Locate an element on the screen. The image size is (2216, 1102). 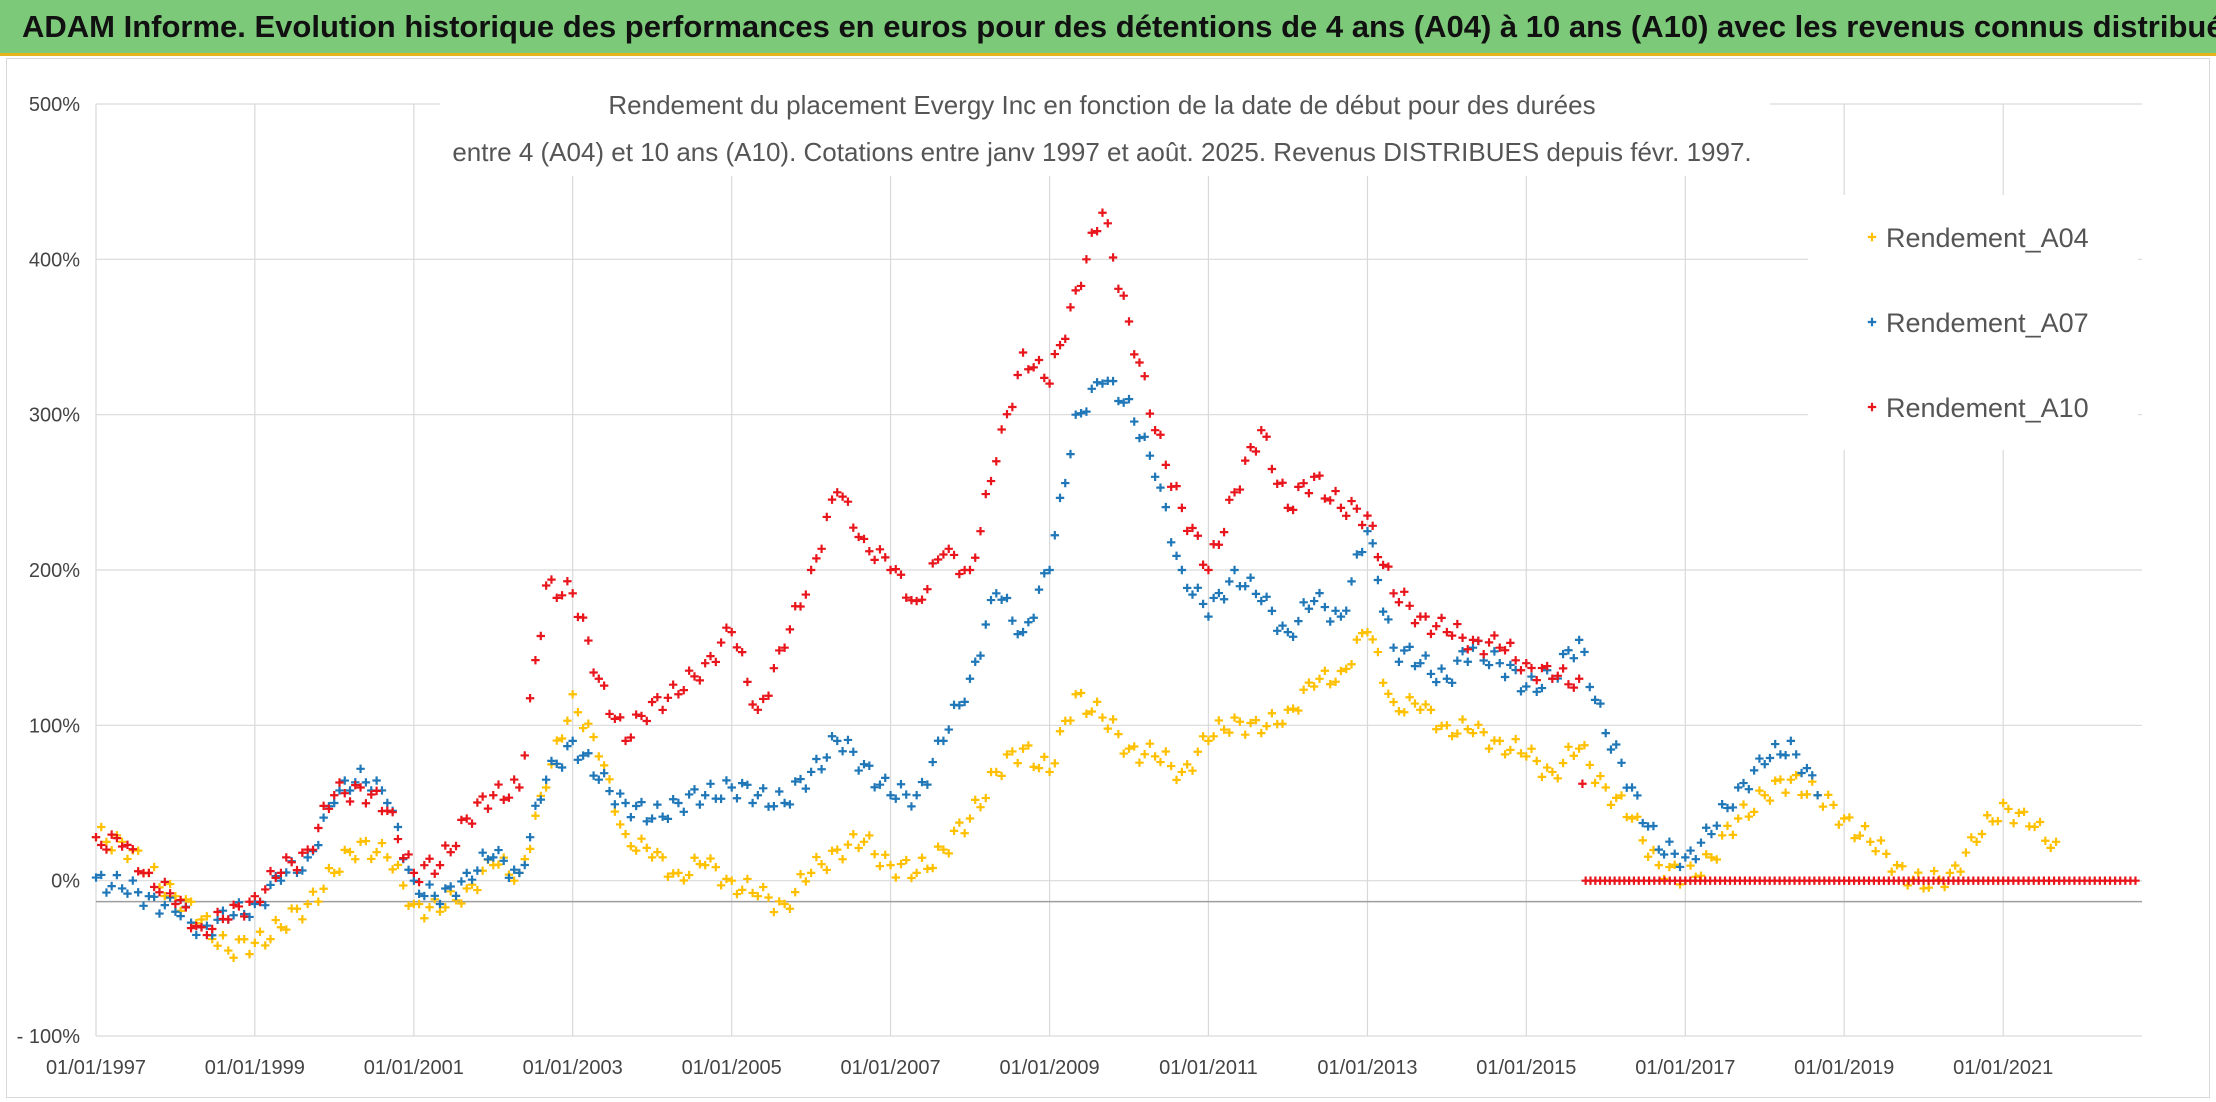
x-tick-label: 01/01/2001 is located at coordinates (414, 1068).